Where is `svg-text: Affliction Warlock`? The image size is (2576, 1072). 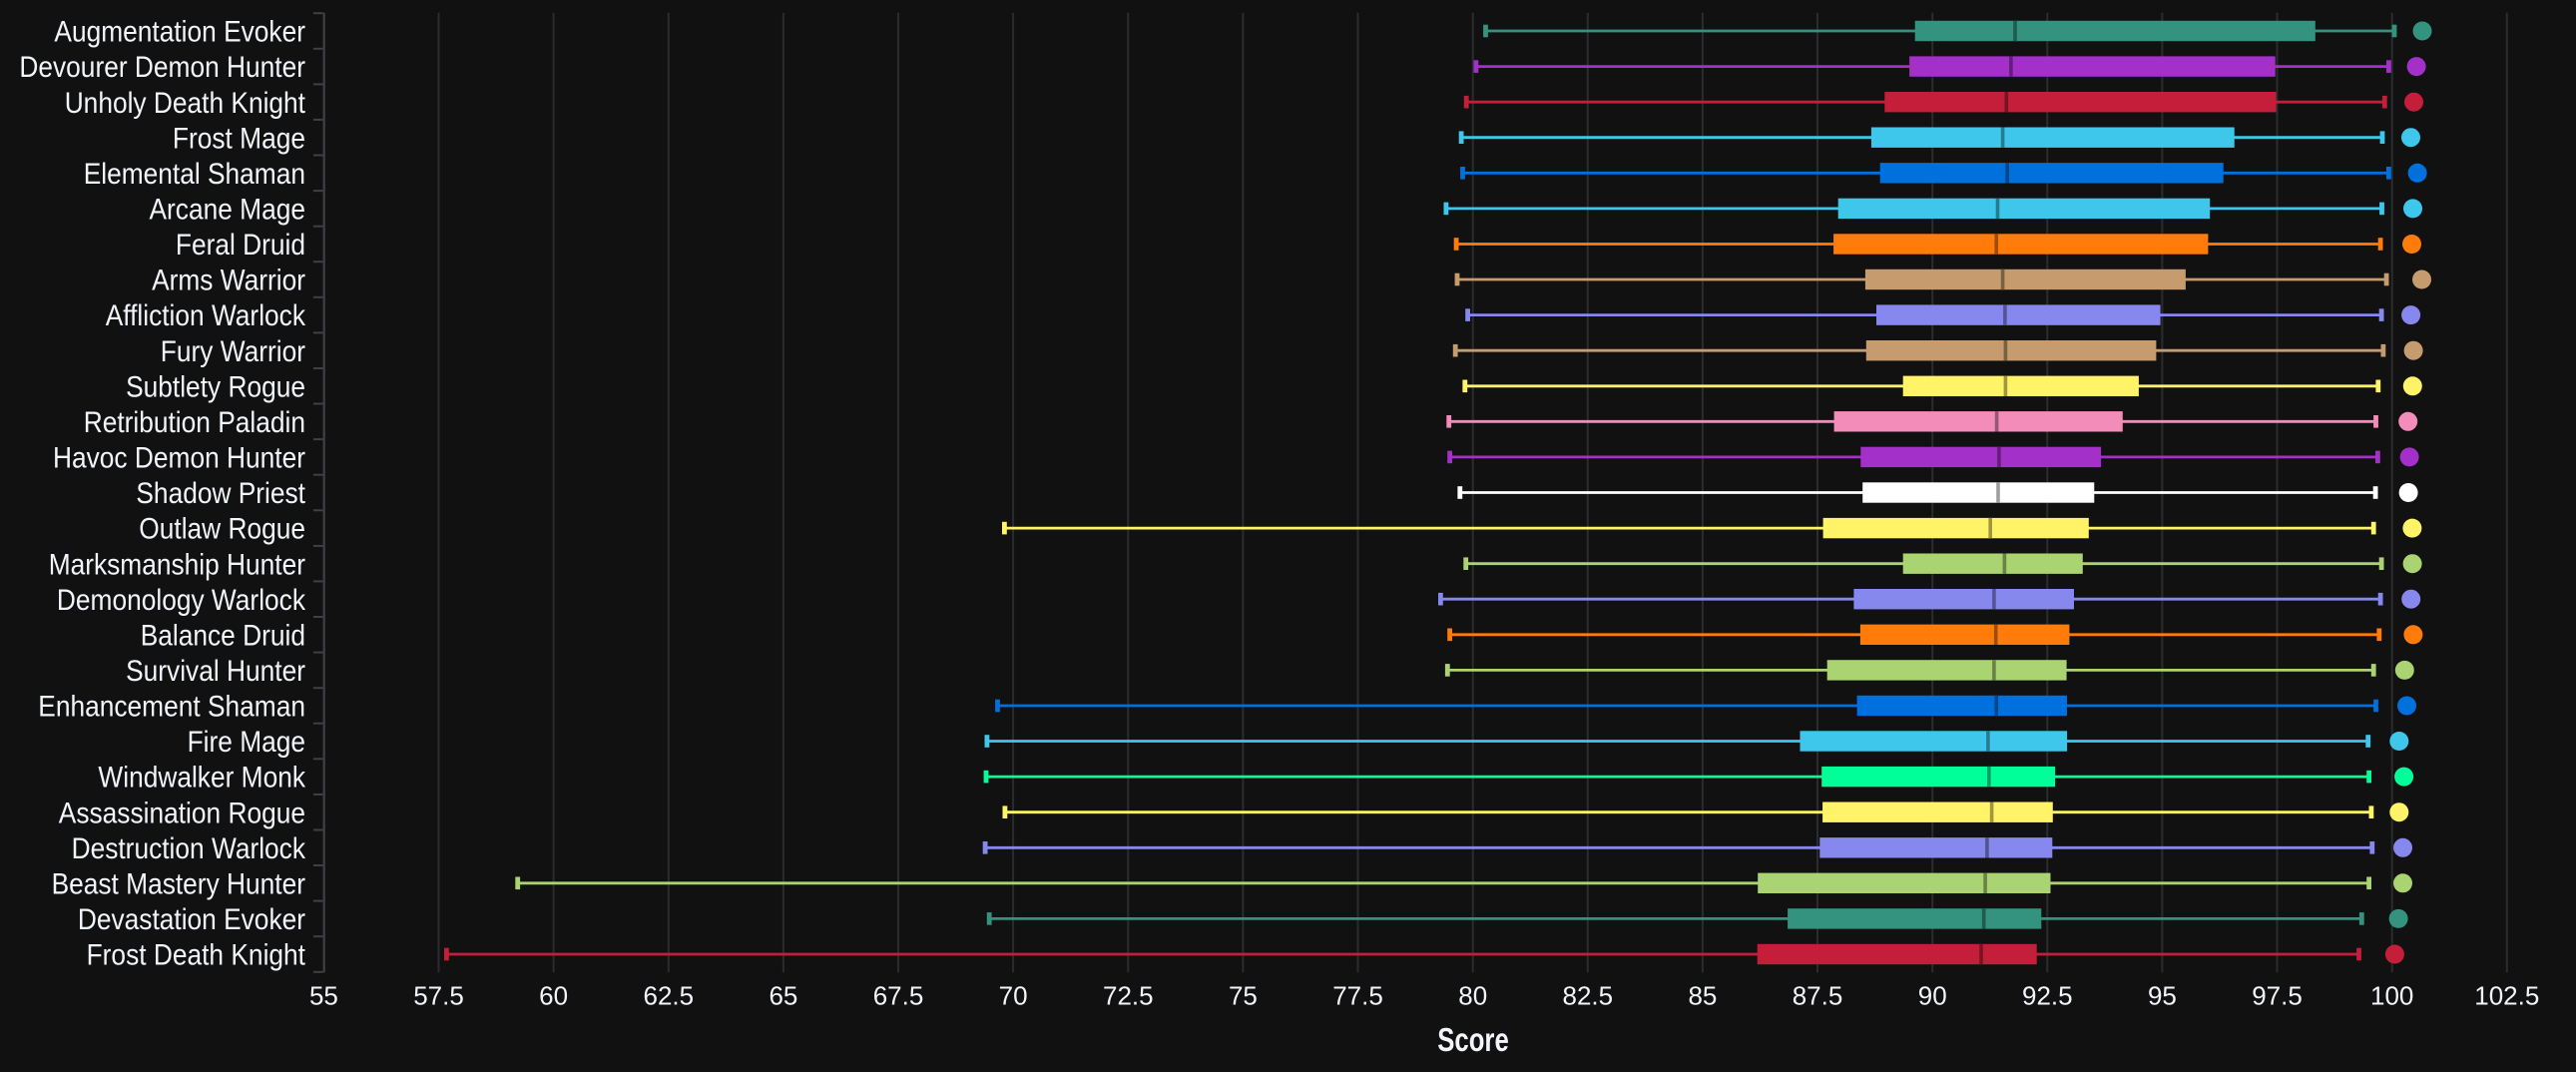
svg-text: Affliction Warlock is located at coordinates (206, 315).